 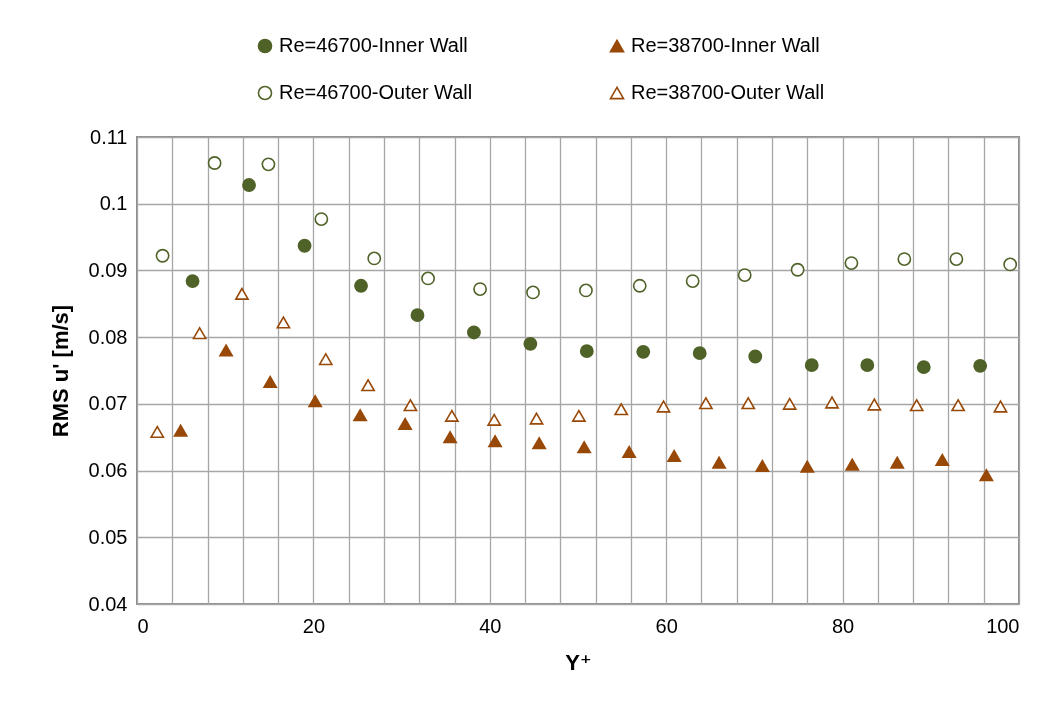 I want to click on y-tick-label: 0.09, so click(x=108, y=269).